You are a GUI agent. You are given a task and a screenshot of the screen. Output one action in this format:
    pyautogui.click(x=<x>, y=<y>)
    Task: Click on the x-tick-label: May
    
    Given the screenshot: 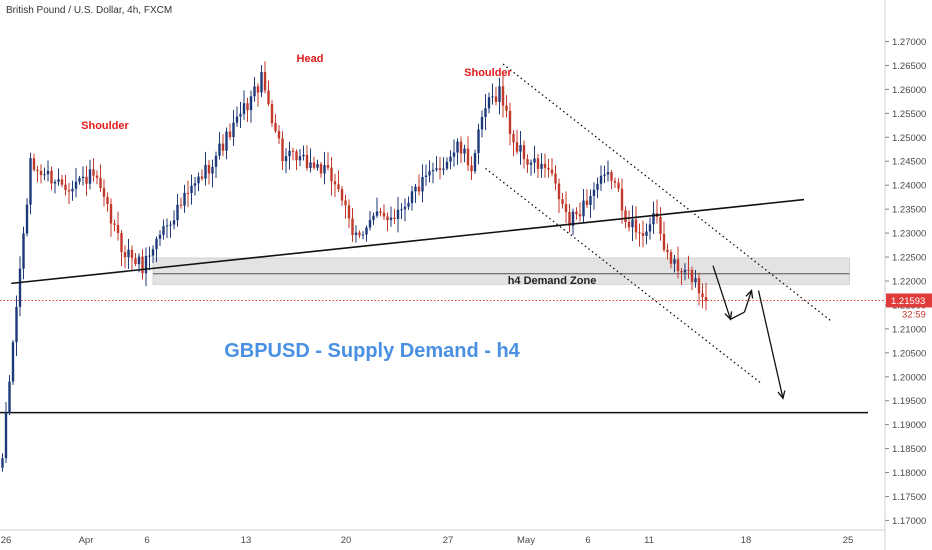 What is the action you would take?
    pyautogui.click(x=526, y=540)
    